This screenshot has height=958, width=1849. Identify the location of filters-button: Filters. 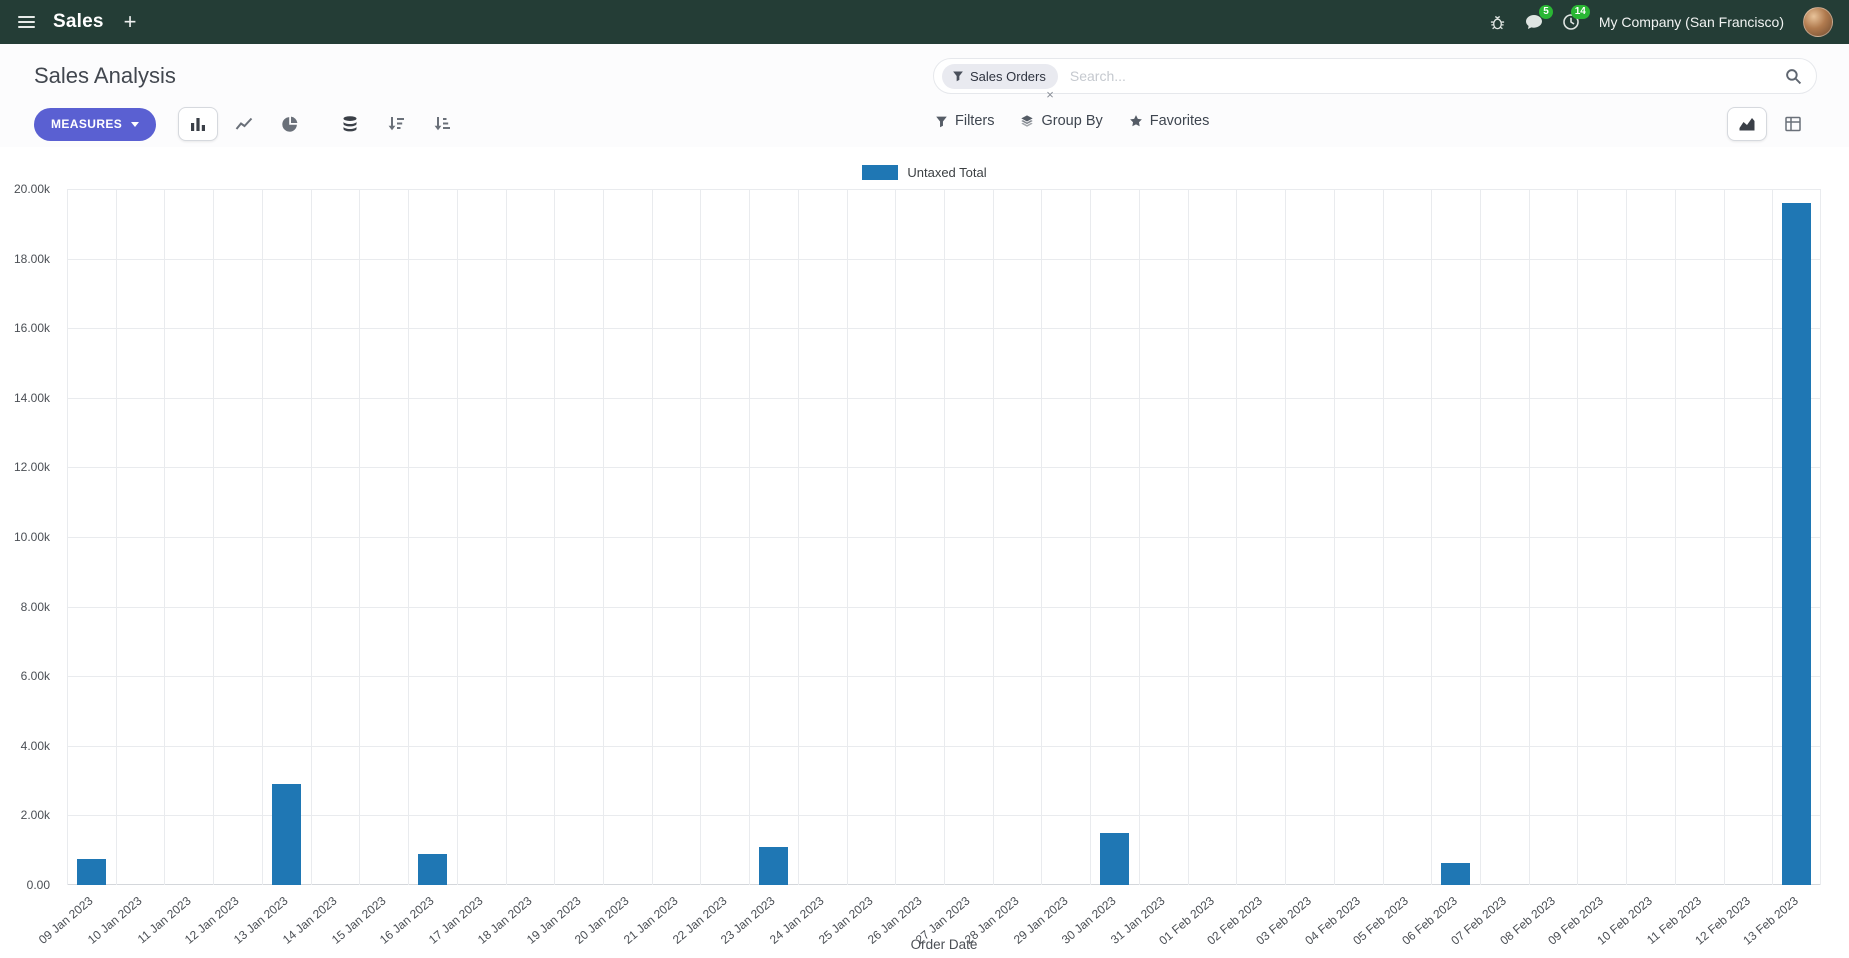
(964, 121).